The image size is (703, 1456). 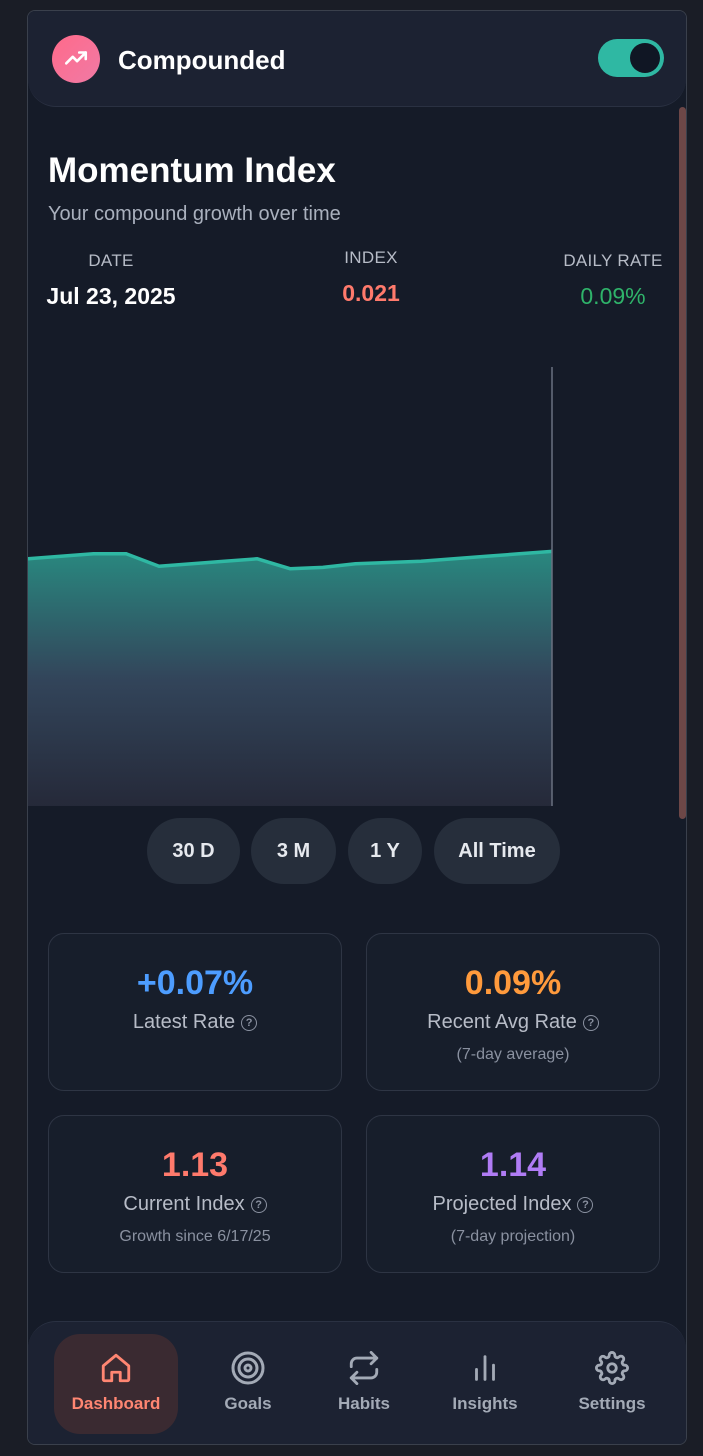 I want to click on page-title: Momentum Index, so click(x=192, y=170).